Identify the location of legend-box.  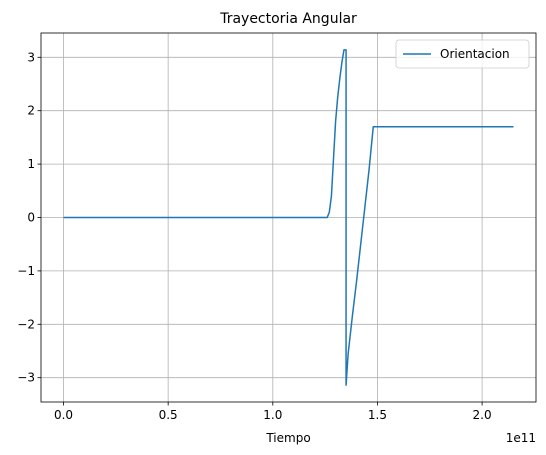
(462, 54).